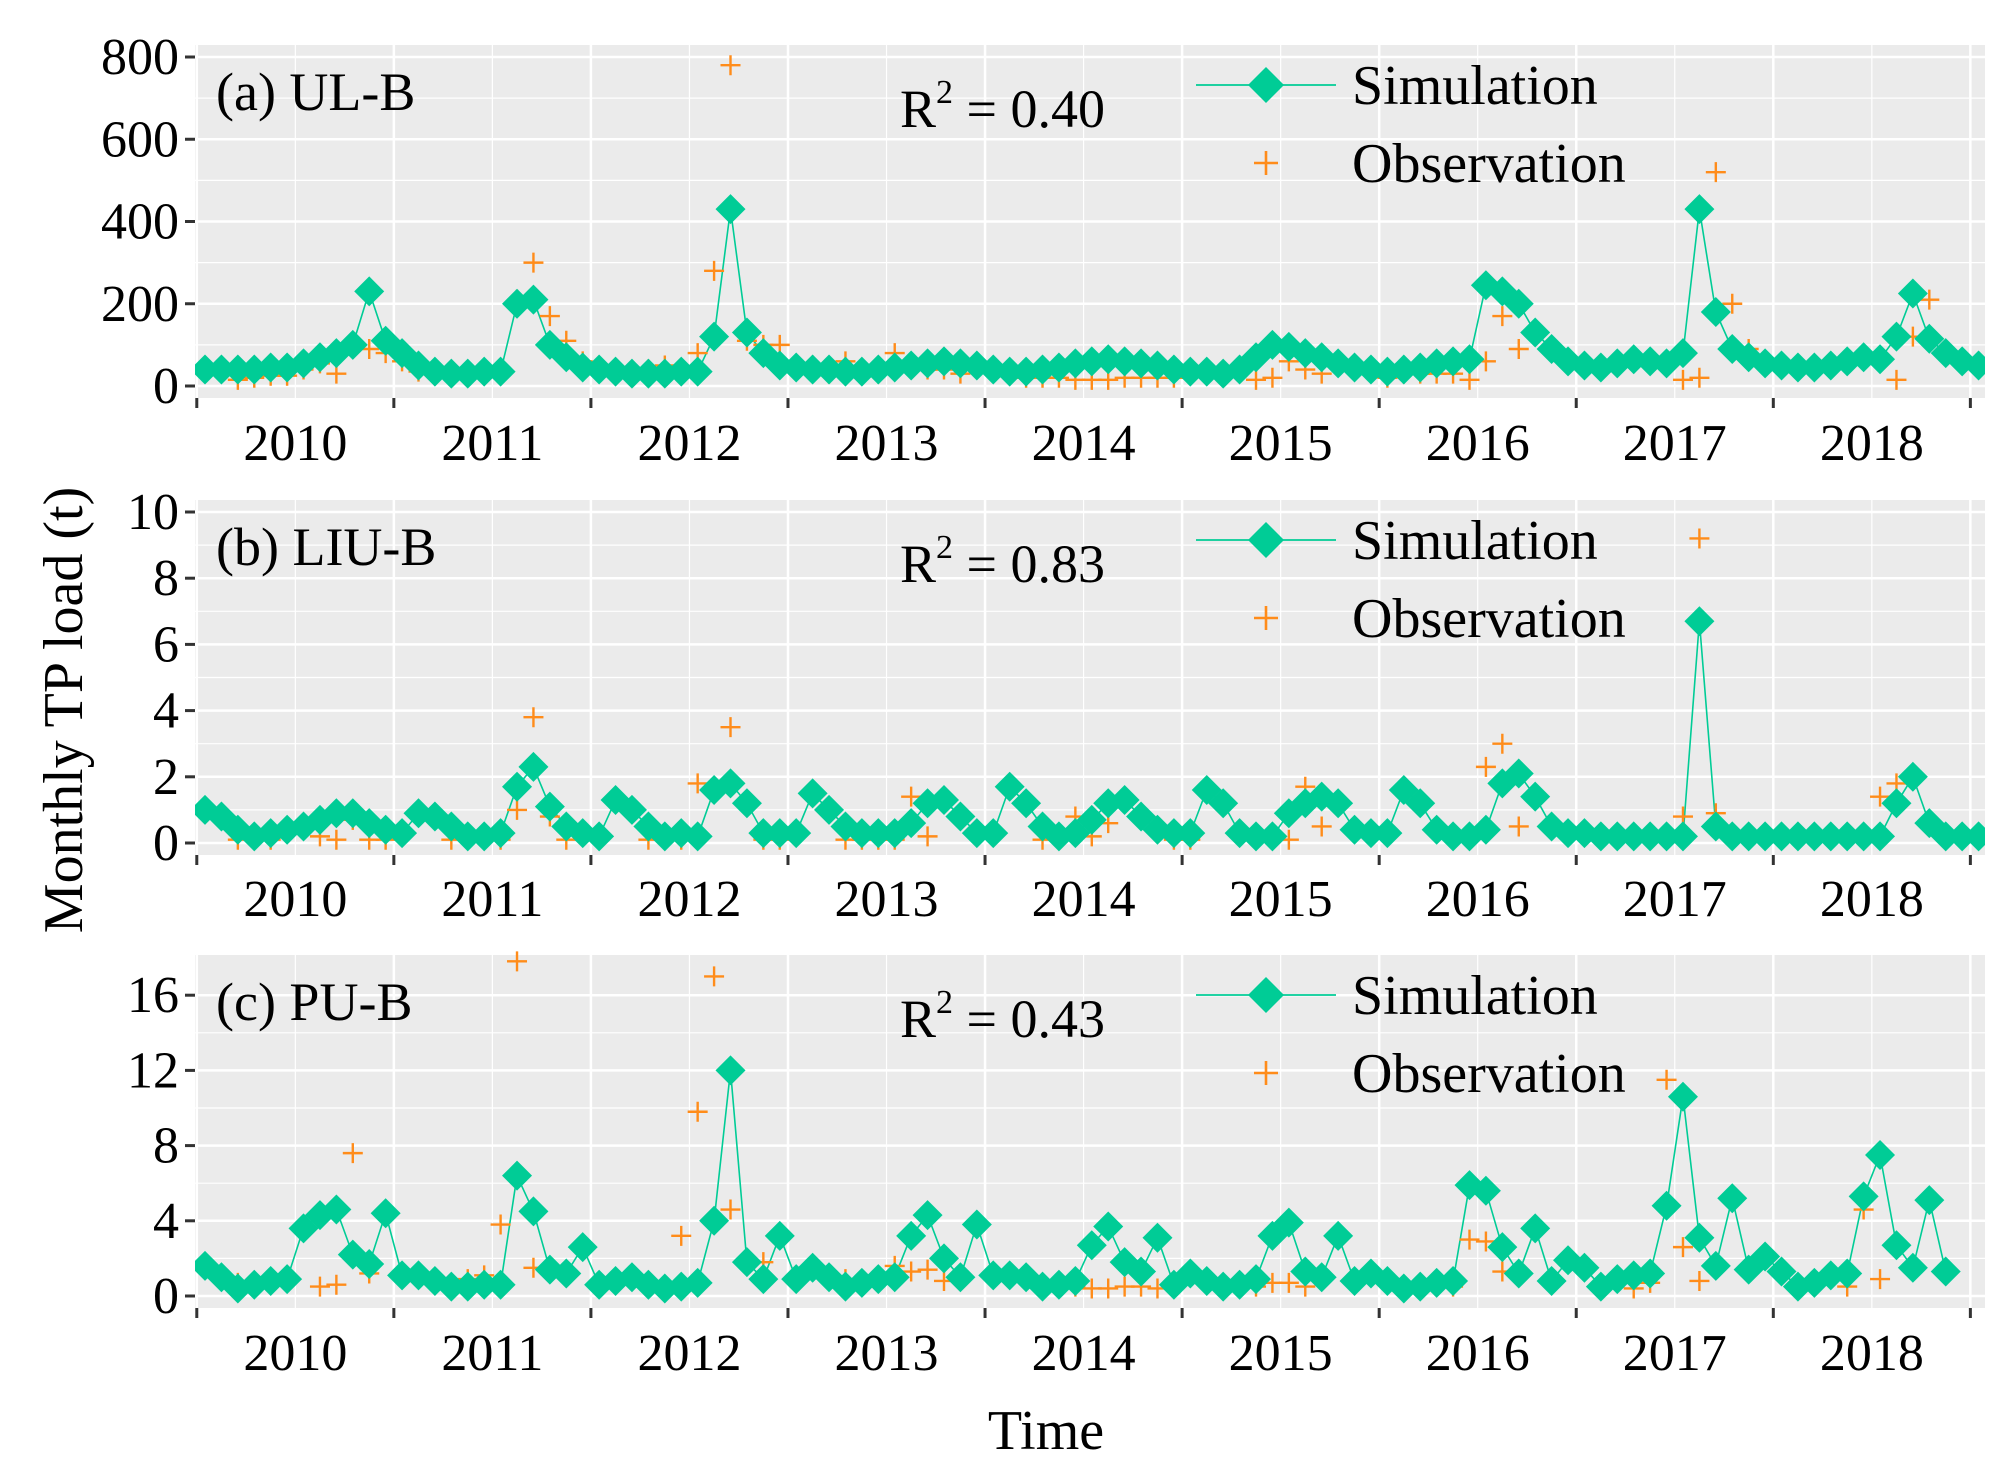 The image size is (2013, 1484). I want to click on x-tick-label: 2014, so click(1084, 899).